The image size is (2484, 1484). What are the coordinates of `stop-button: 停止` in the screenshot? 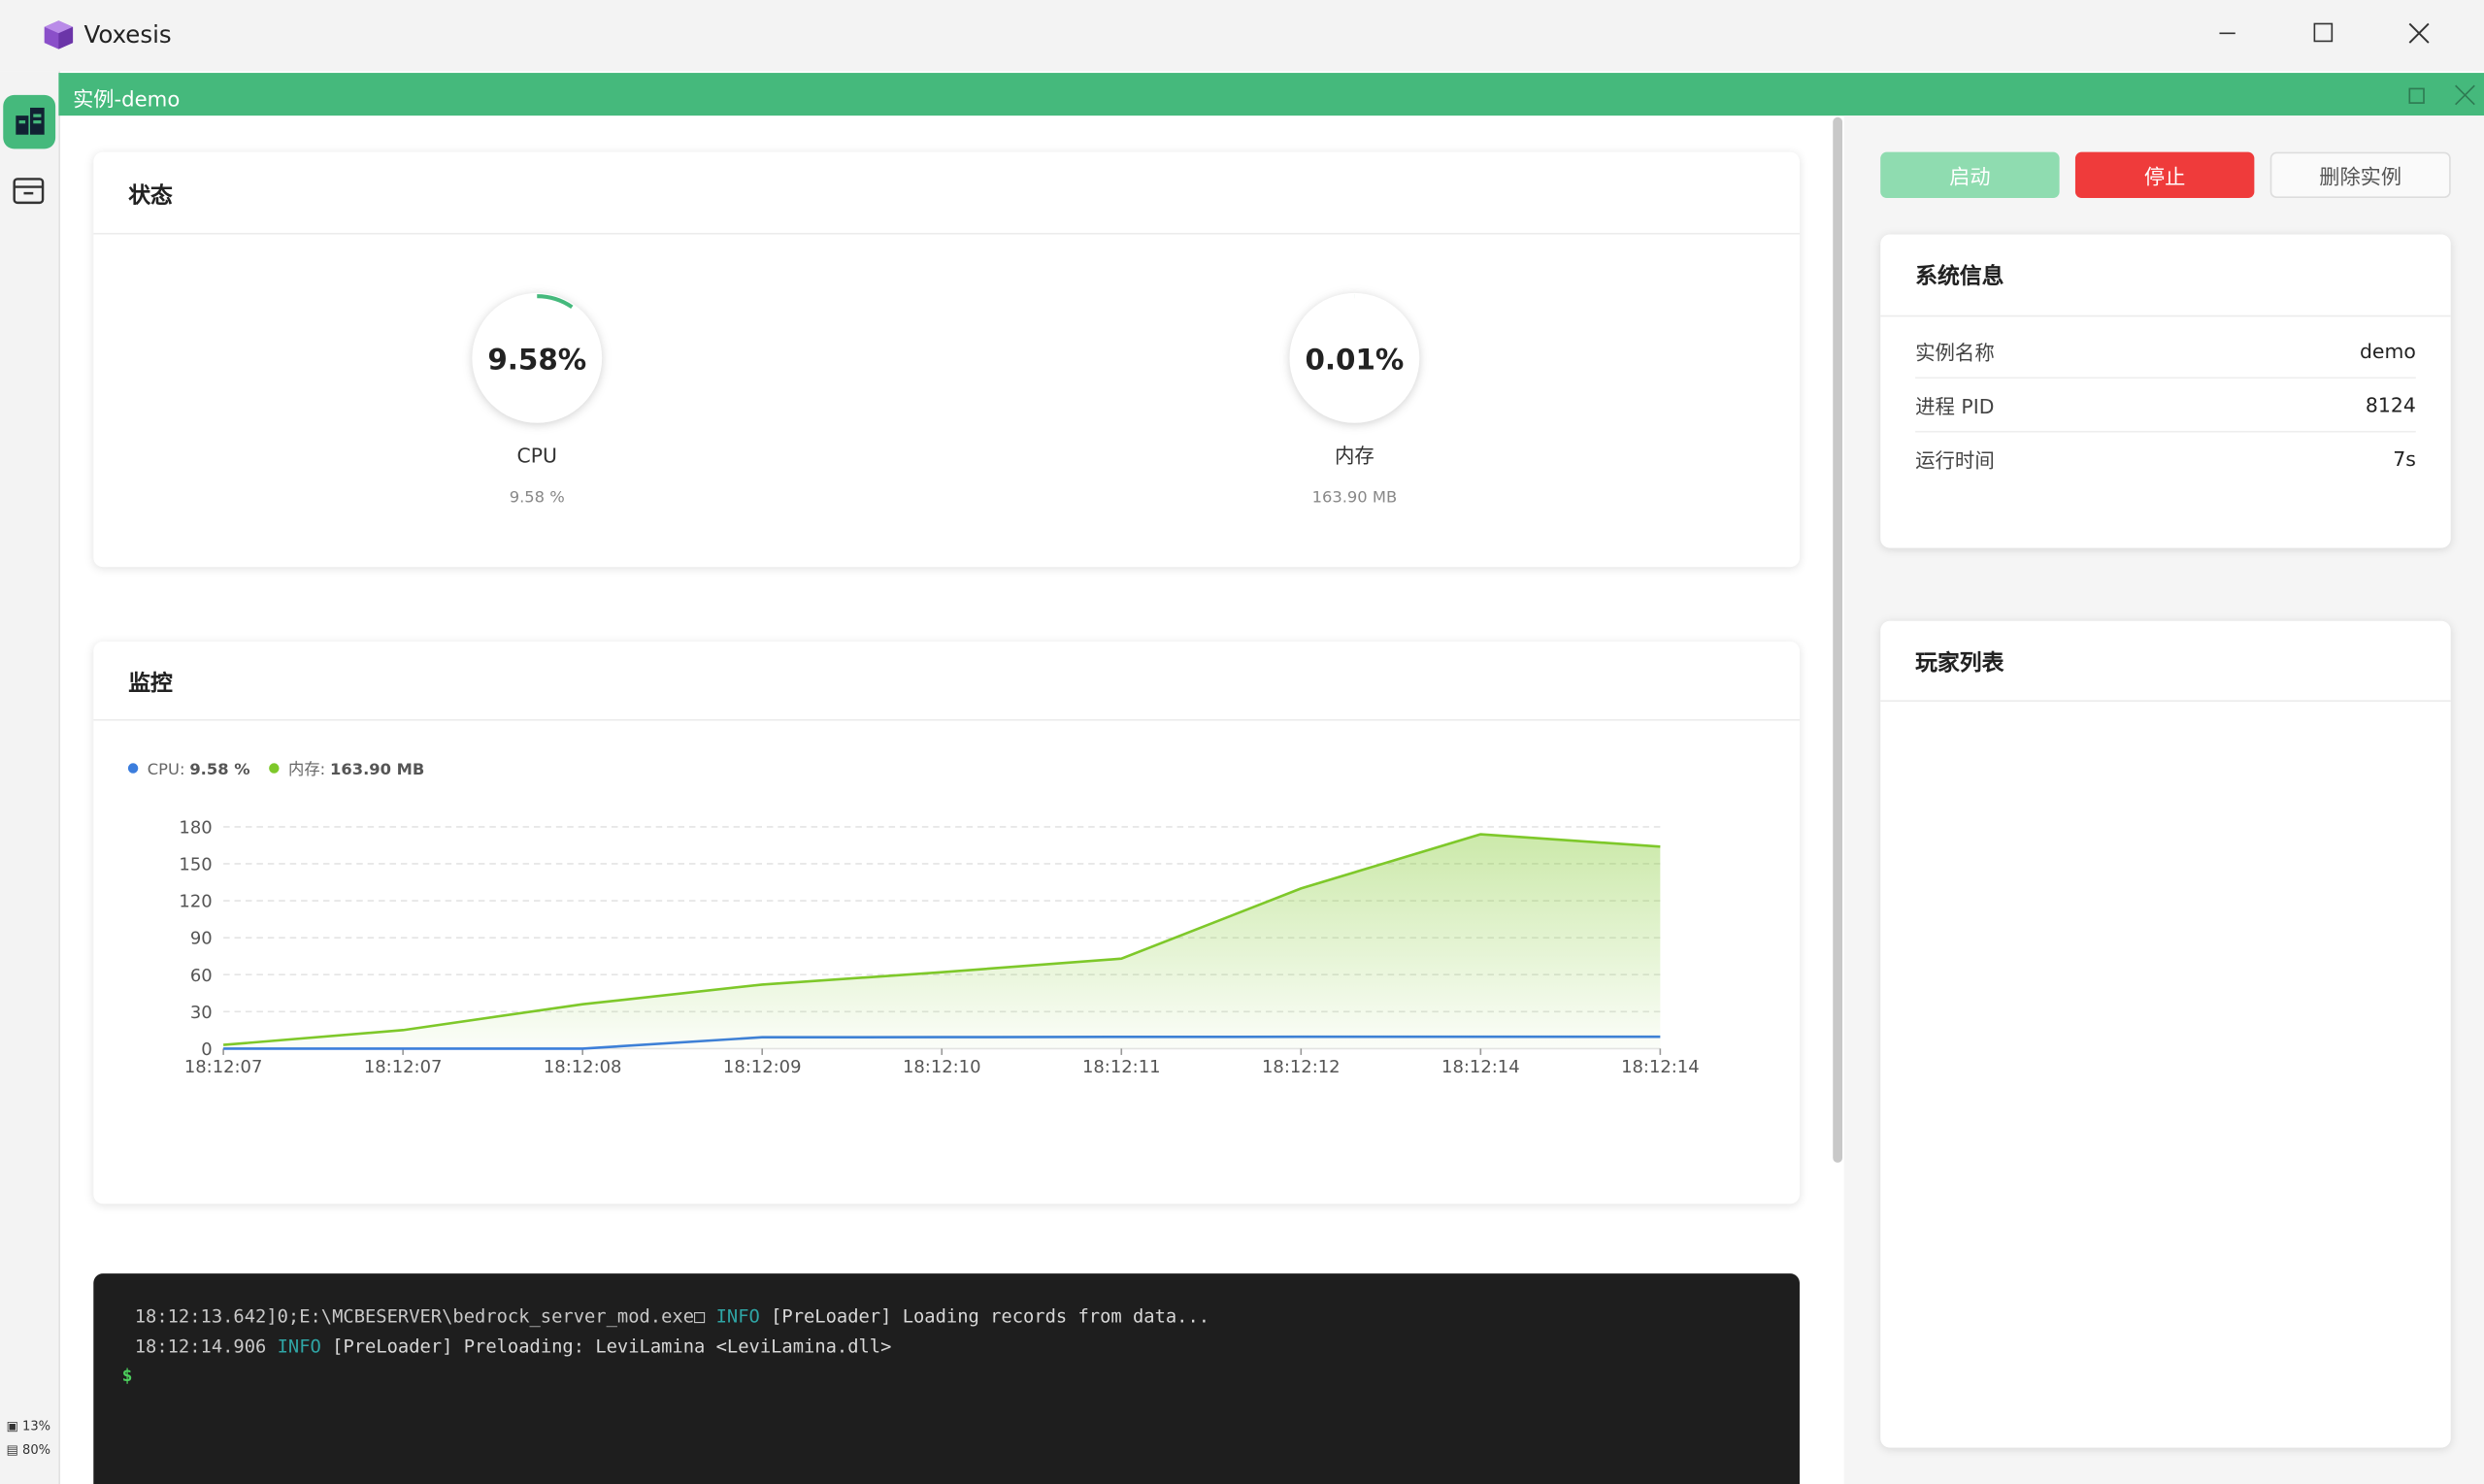 It's located at (2164, 175).